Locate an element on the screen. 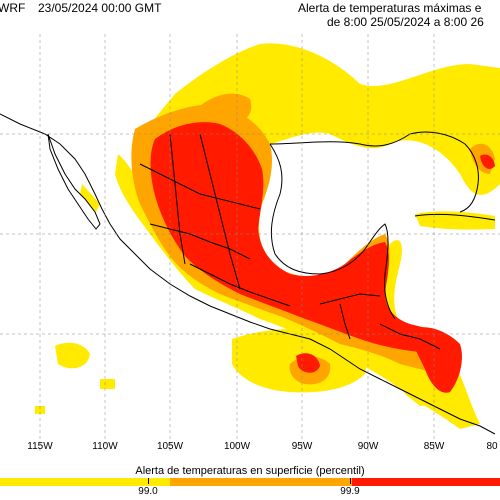  legend-swatch-yellow is located at coordinates (85, 482).